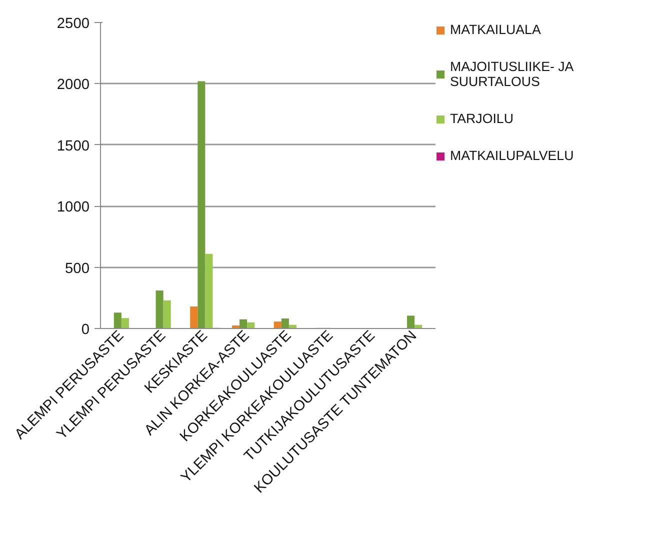 The image size is (652, 539). Describe the element at coordinates (512, 74) in the screenshot. I see `legend-label: MAJOITUSLIIKE- JA SUURTALOUS` at that location.